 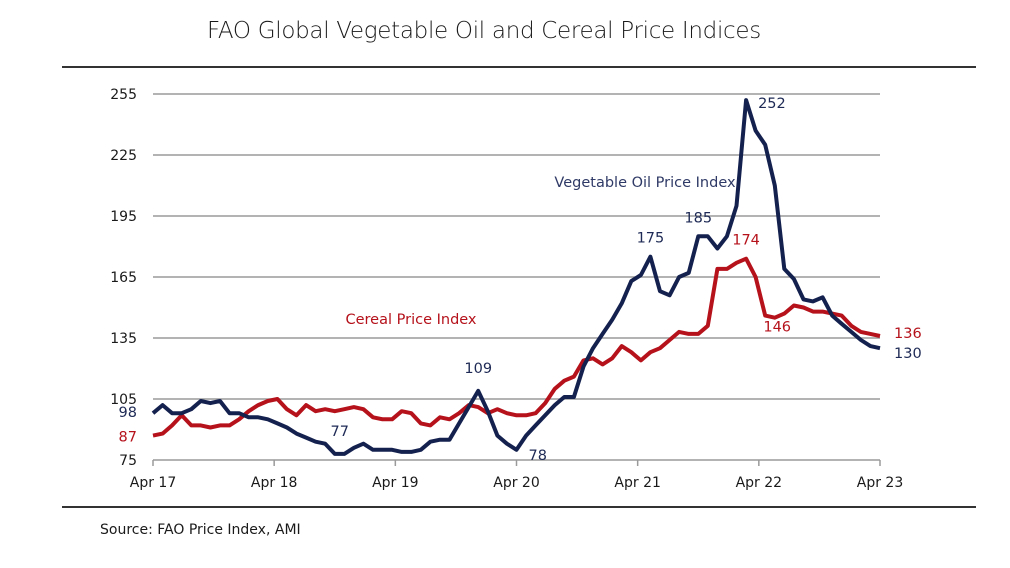 What do you see at coordinates (538, 456) in the screenshot?
I see `data-label: 78` at bounding box center [538, 456].